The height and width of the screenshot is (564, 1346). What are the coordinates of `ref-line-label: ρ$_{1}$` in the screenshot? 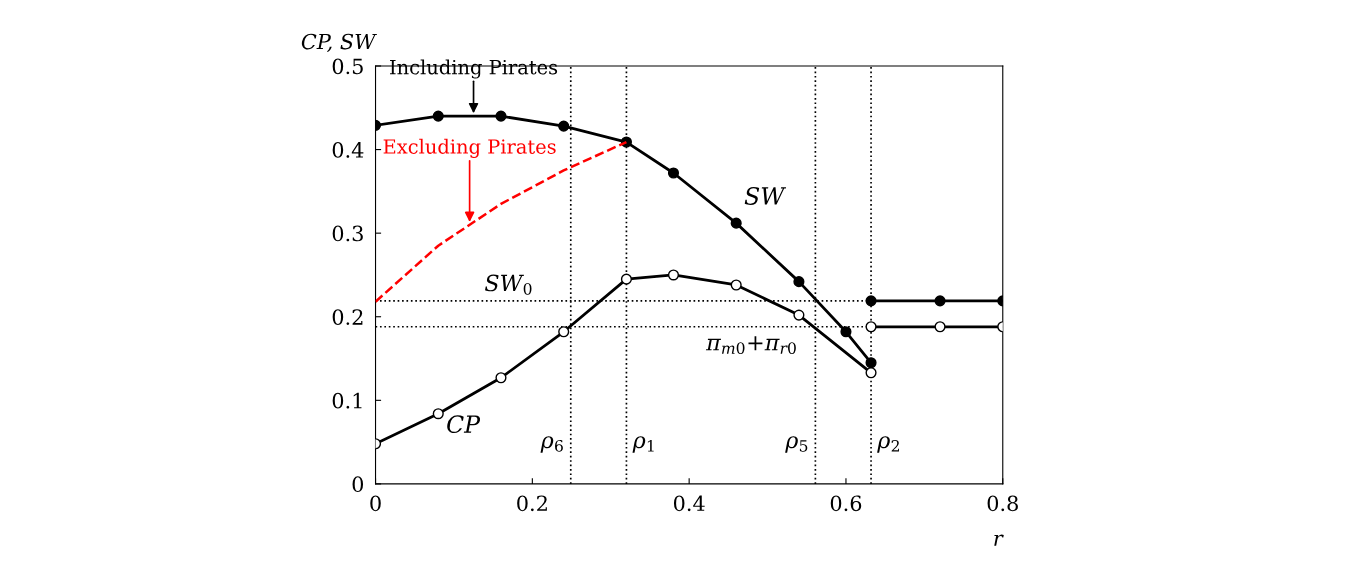 It's located at (643, 444).